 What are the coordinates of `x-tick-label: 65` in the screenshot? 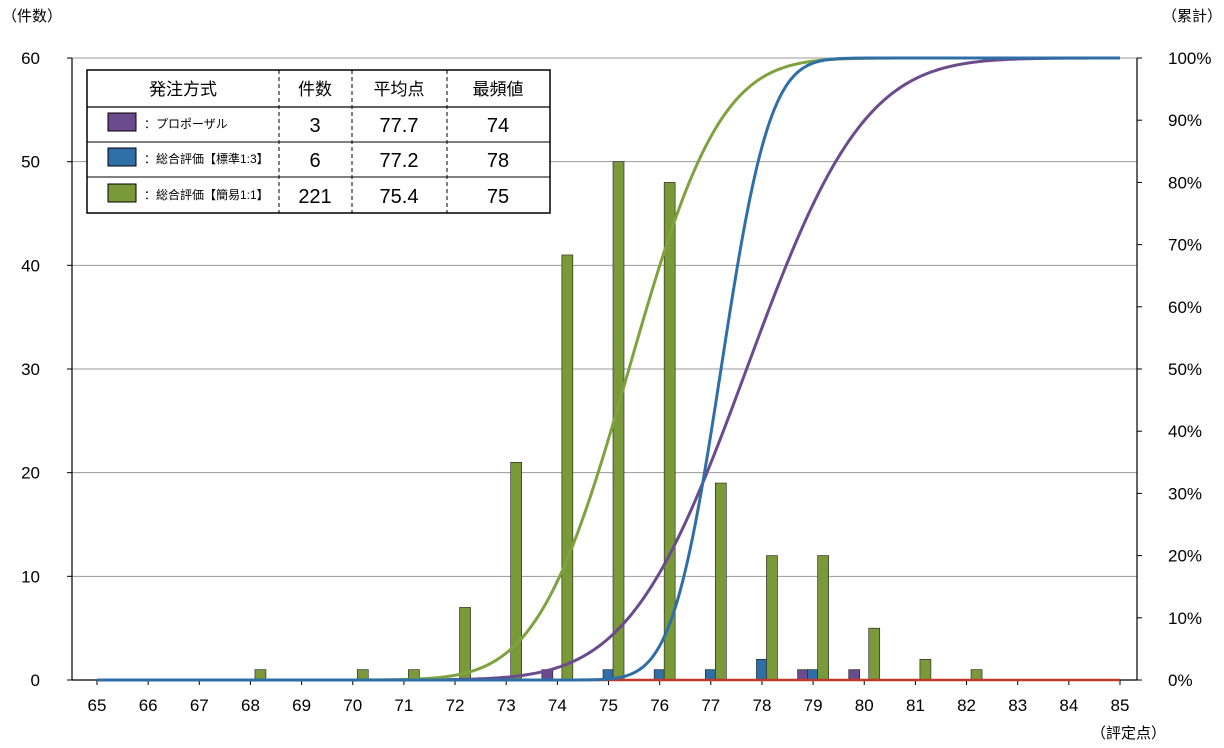 It's located at (97, 705).